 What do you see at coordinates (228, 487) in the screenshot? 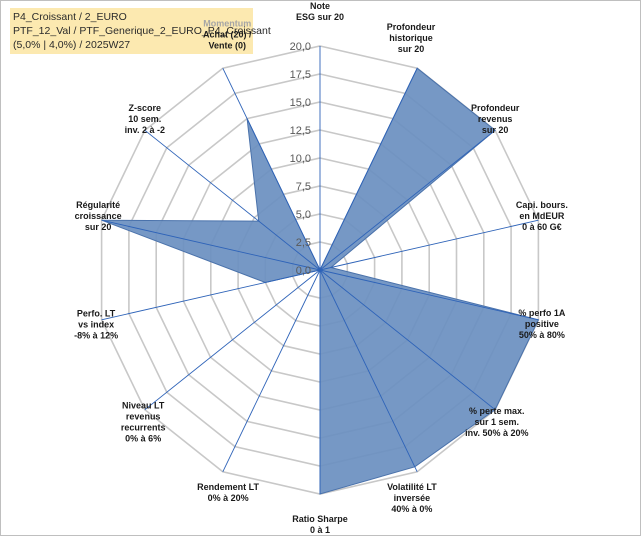
I see `axis-label-8-line-0: Rendement LT` at bounding box center [228, 487].